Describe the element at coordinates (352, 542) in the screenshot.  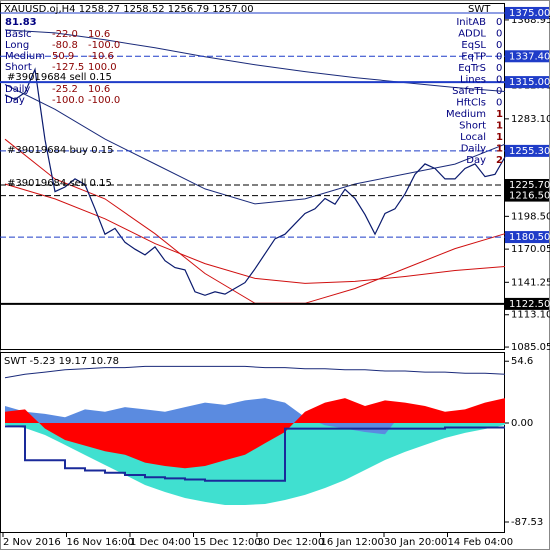
I see `x-tick-label: 16 Jan 12:00` at that location.